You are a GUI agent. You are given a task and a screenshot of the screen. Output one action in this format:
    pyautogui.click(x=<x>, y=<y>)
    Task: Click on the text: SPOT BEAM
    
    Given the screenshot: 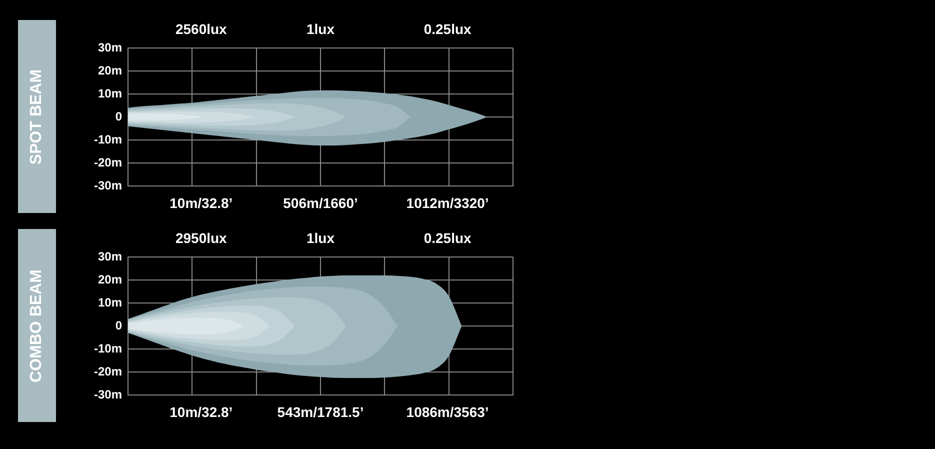 What is the action you would take?
    pyautogui.click(x=37, y=116)
    